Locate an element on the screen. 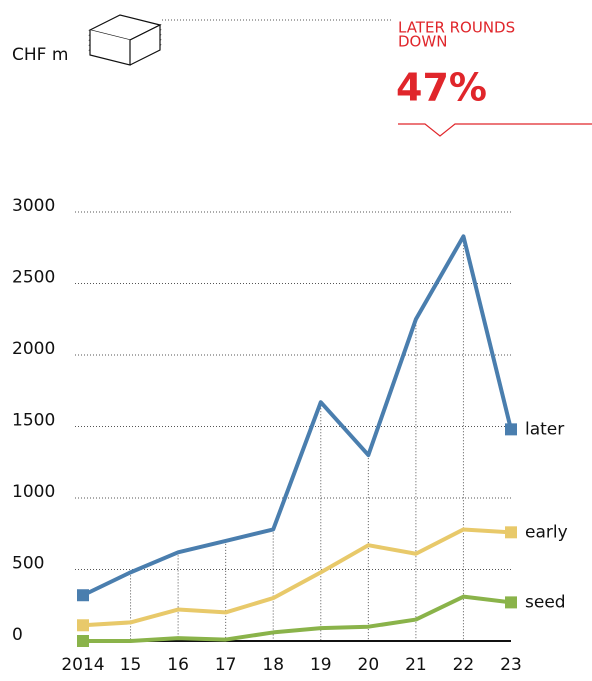 The height and width of the screenshot is (681, 592). x-tick-label: 15 is located at coordinates (131, 665).